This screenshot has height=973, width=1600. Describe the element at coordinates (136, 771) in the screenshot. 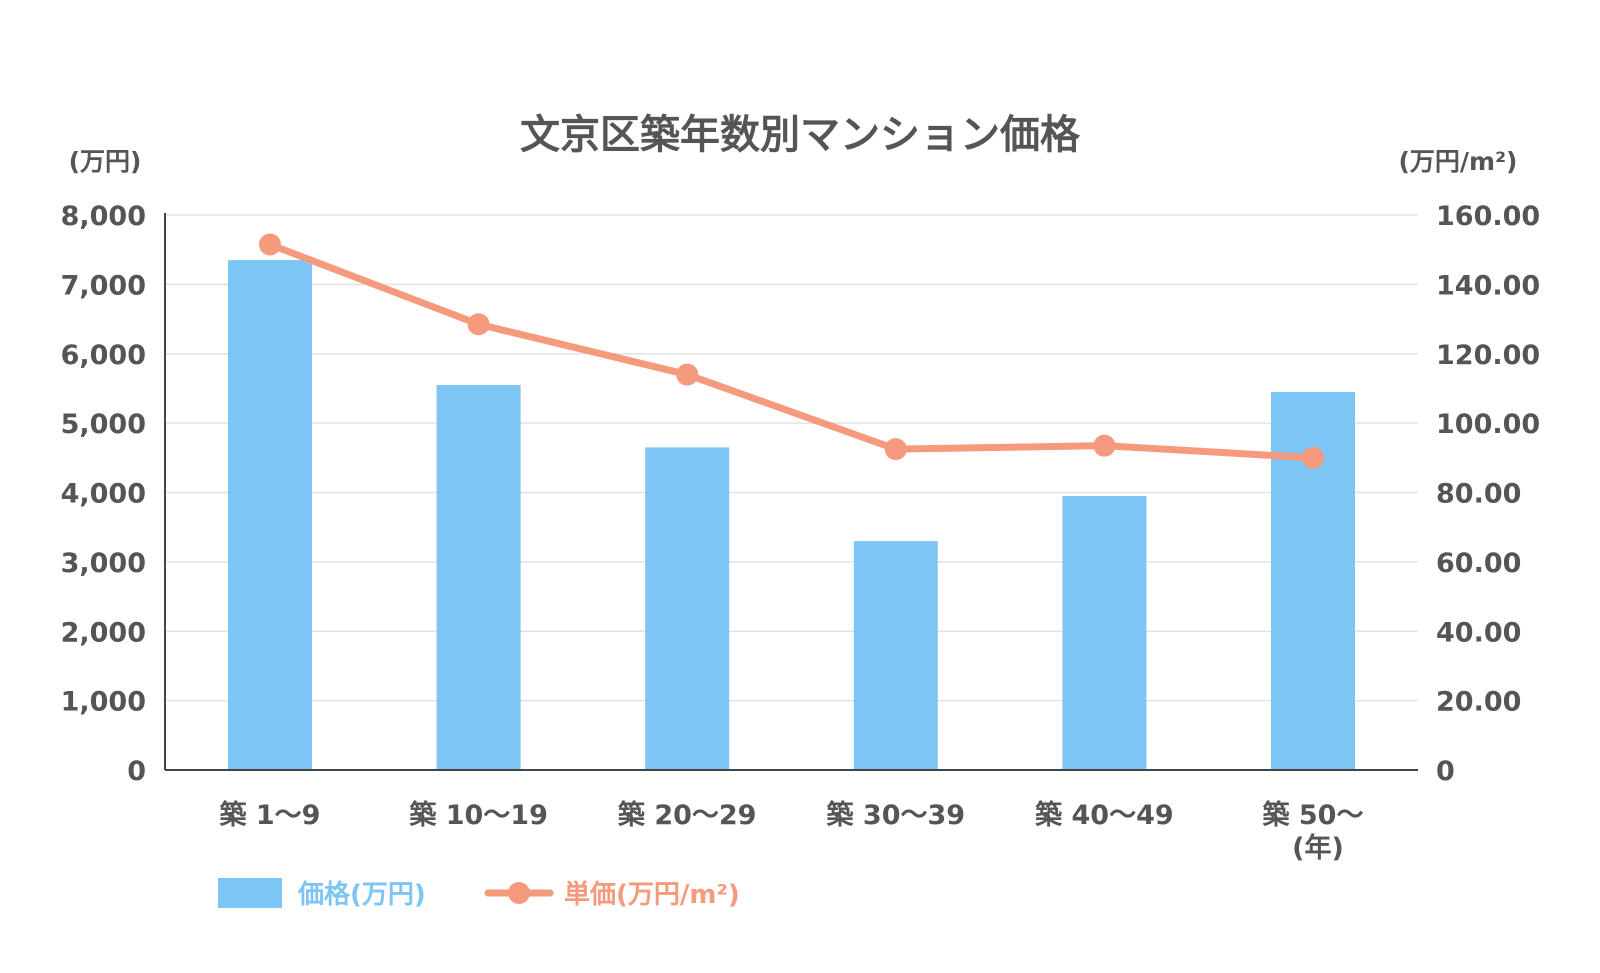

I see `left-tick-label: 0` at that location.